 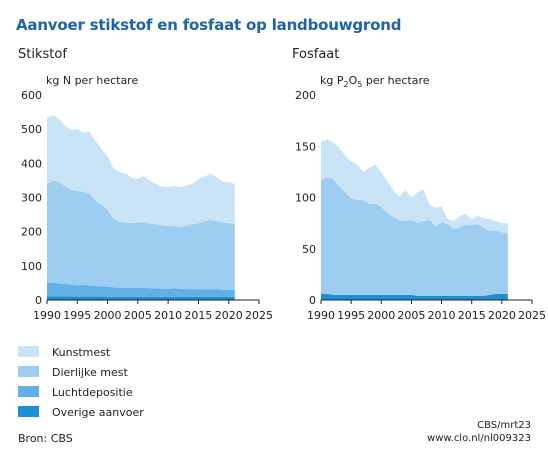 I want to click on legend-swatch-kunstmest, so click(x=28, y=351).